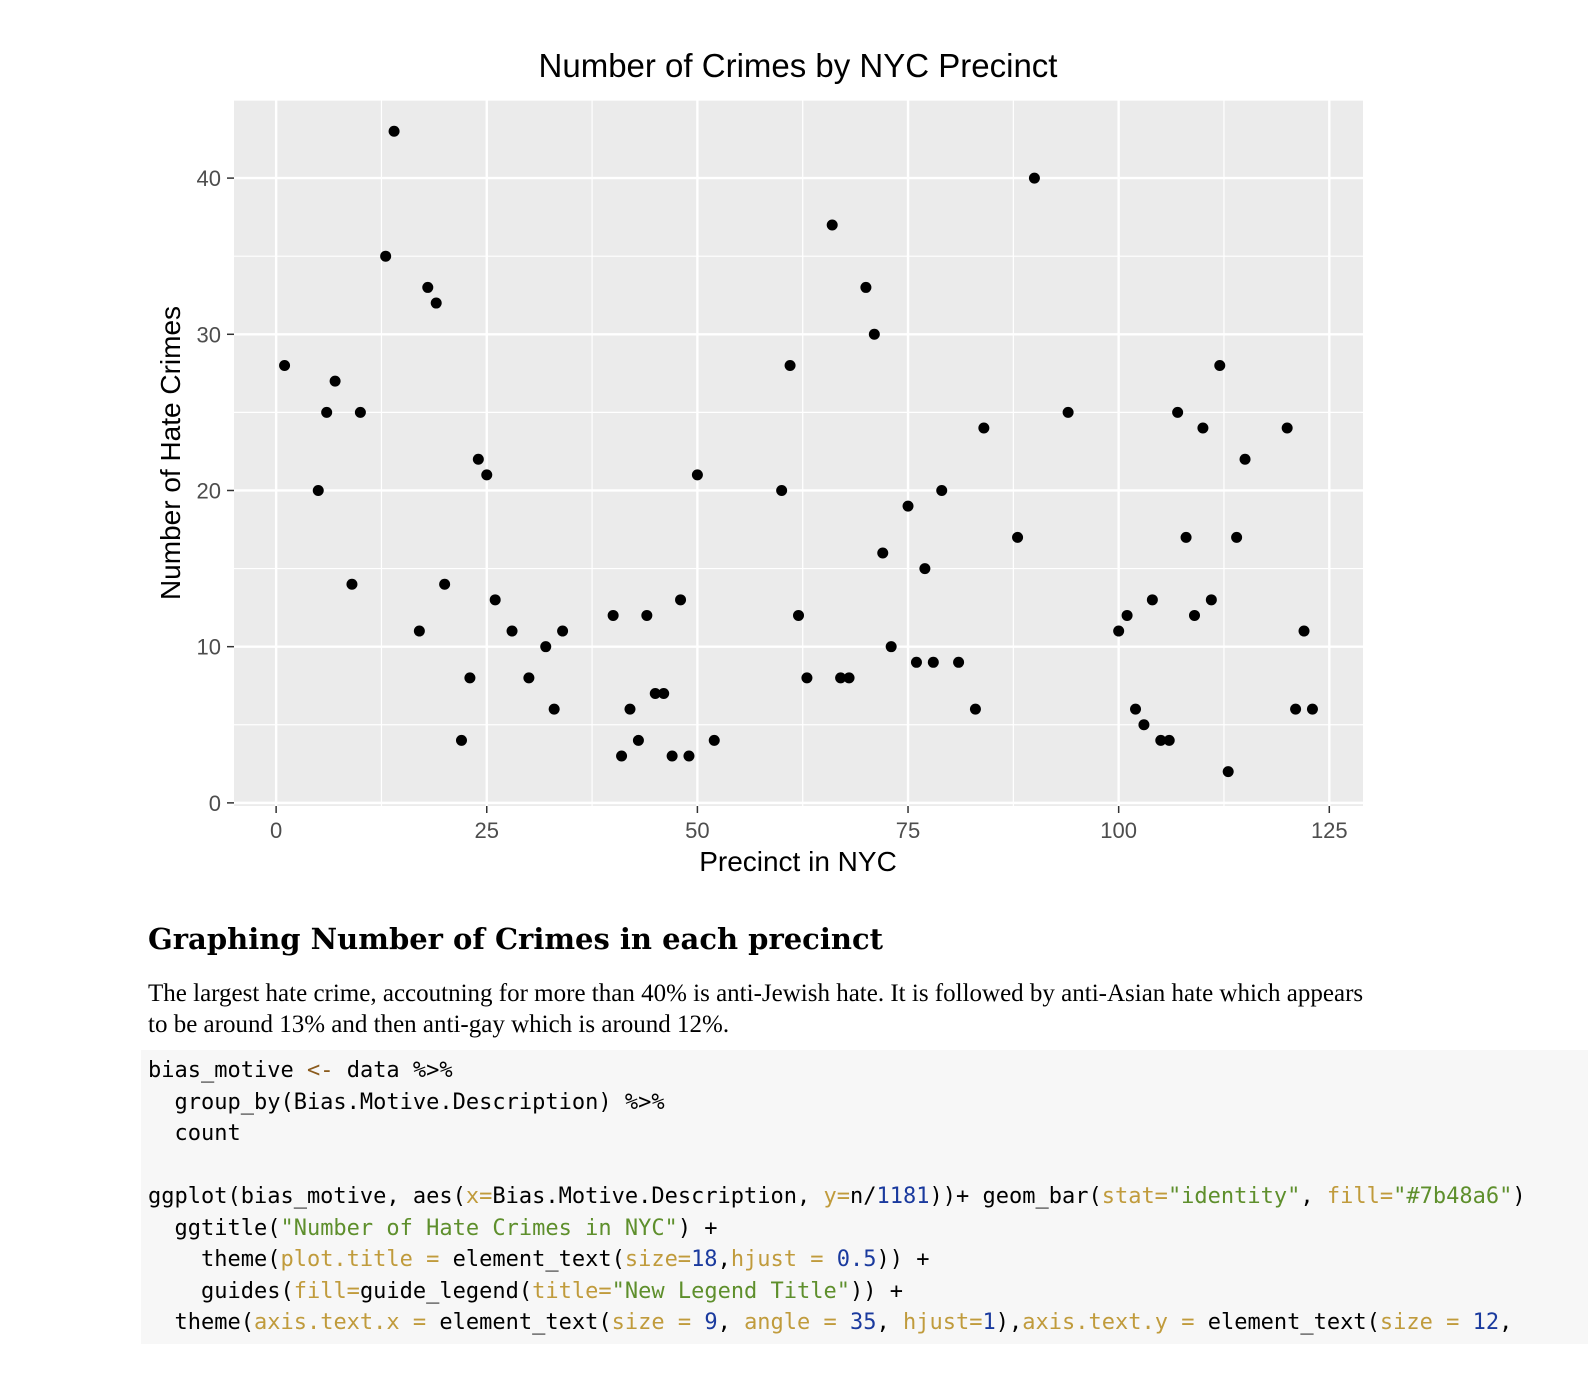 This screenshot has width=1588, height=1384. I want to click on code-token: stat=, so click(1134, 1196).